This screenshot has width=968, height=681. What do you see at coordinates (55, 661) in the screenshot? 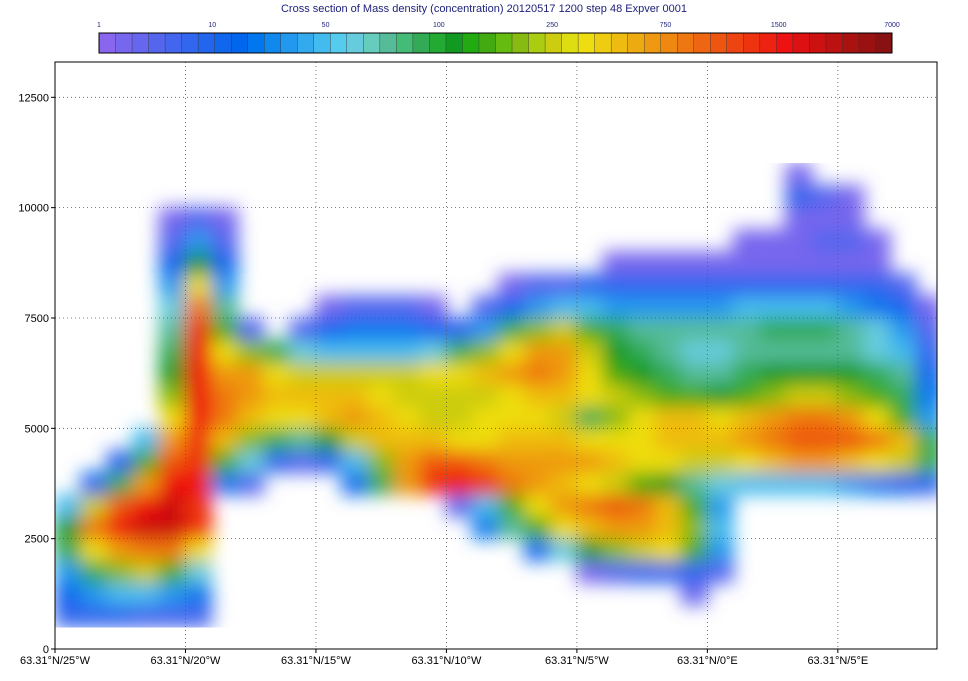
I see `x-tick-label: 63.31°N/25°W` at bounding box center [55, 661].